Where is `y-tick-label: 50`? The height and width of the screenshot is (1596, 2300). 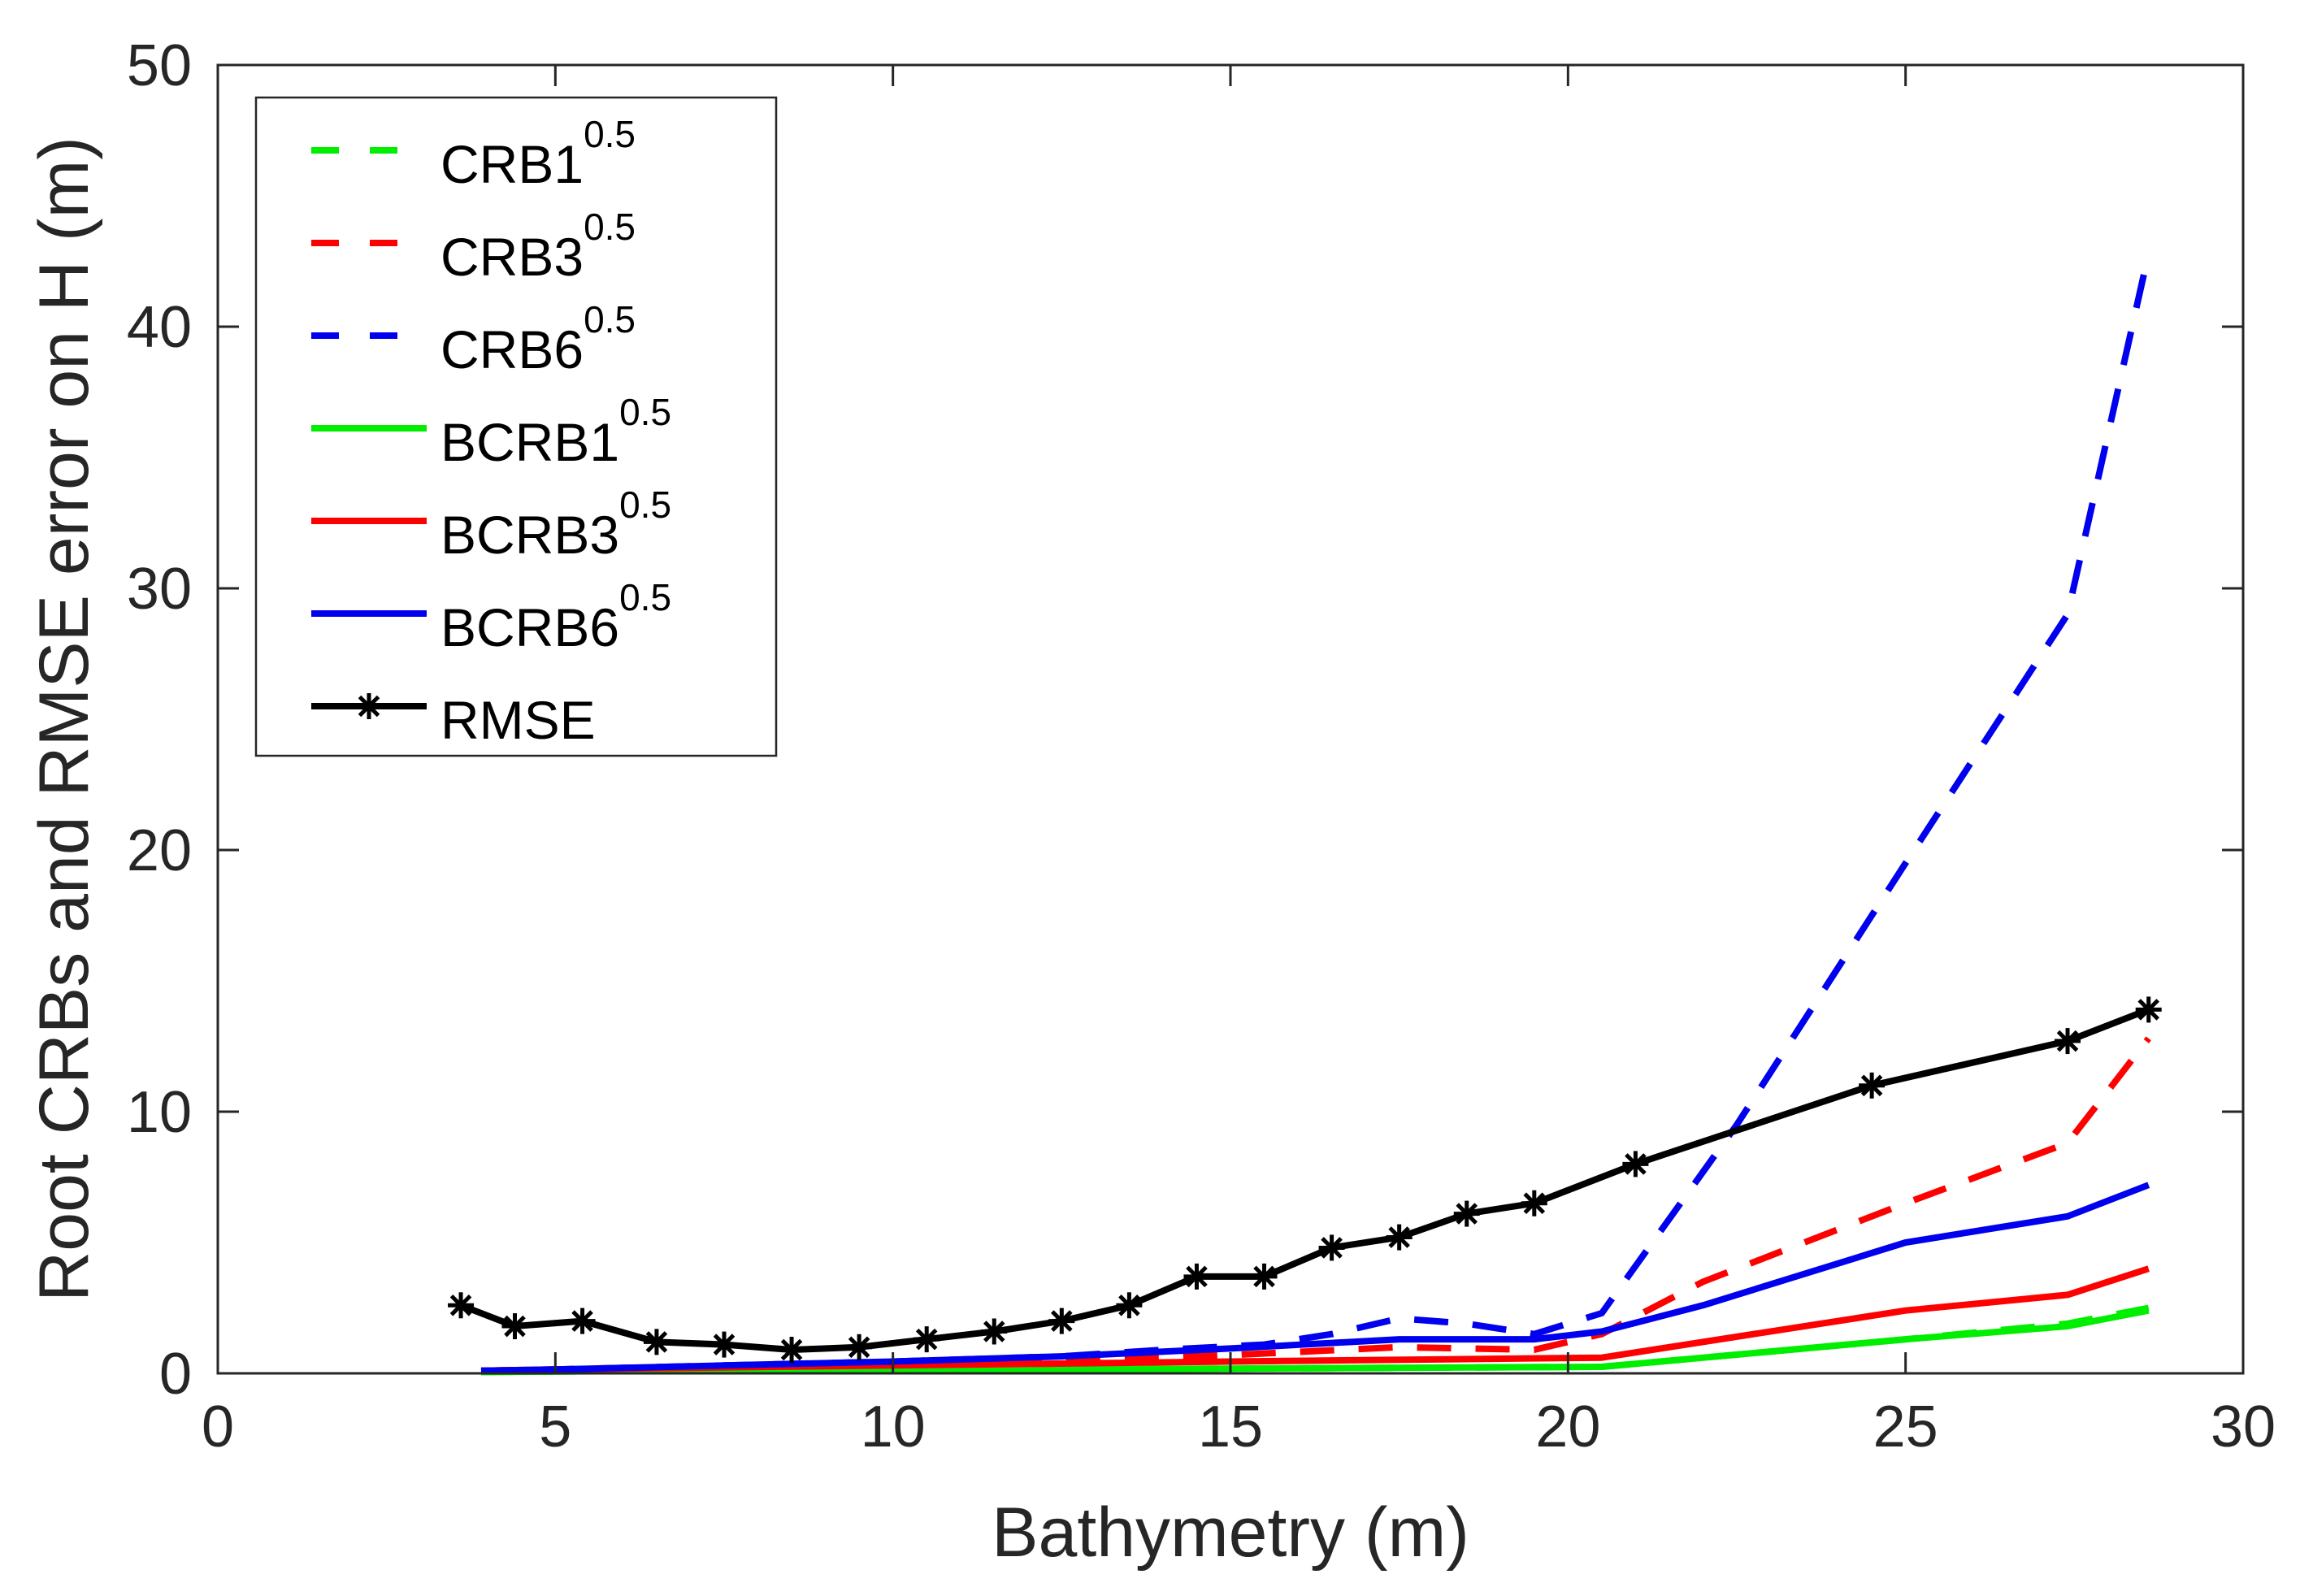 y-tick-label: 50 is located at coordinates (159, 65).